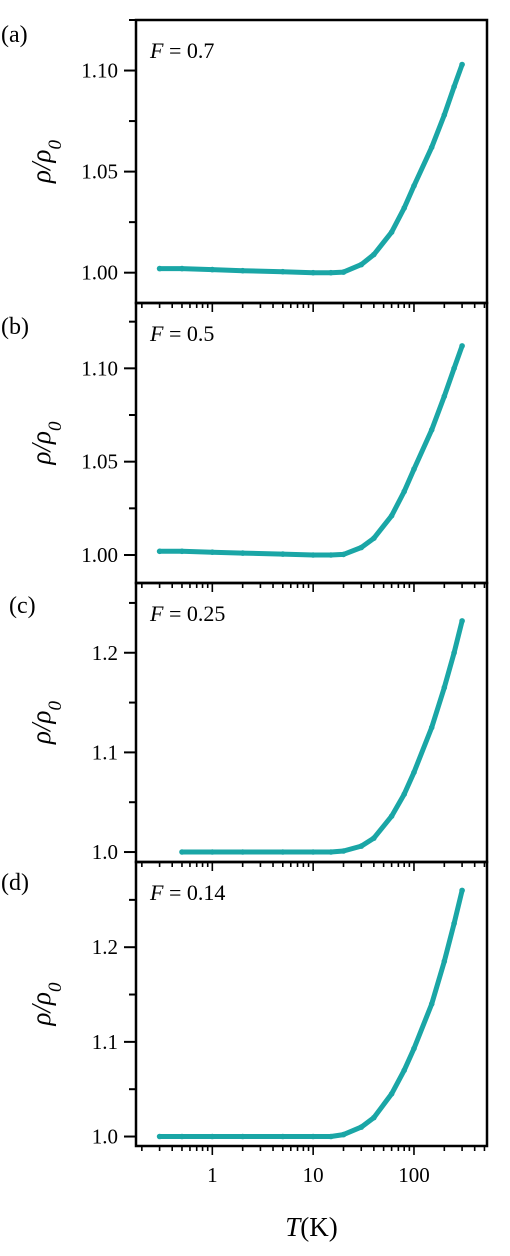 The width and height of the screenshot is (510, 1256). What do you see at coordinates (318, 1227) in the screenshot?
I see `x-axis-title-unit: (K)` at bounding box center [318, 1227].